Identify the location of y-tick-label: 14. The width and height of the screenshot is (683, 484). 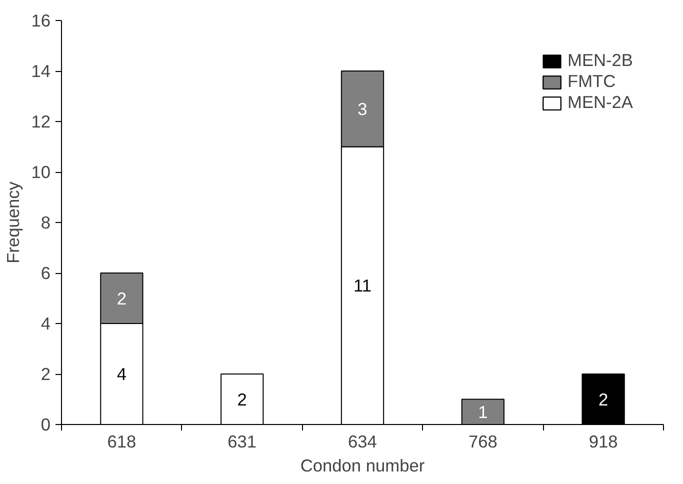
(41, 71).